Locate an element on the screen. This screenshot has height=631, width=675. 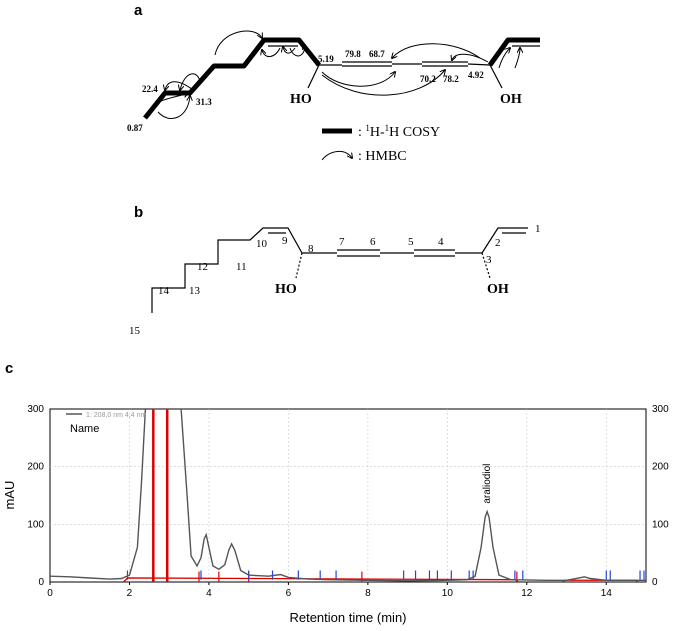
y-ticks-left: 0 100 200 300 is located at coordinates (35, 496).